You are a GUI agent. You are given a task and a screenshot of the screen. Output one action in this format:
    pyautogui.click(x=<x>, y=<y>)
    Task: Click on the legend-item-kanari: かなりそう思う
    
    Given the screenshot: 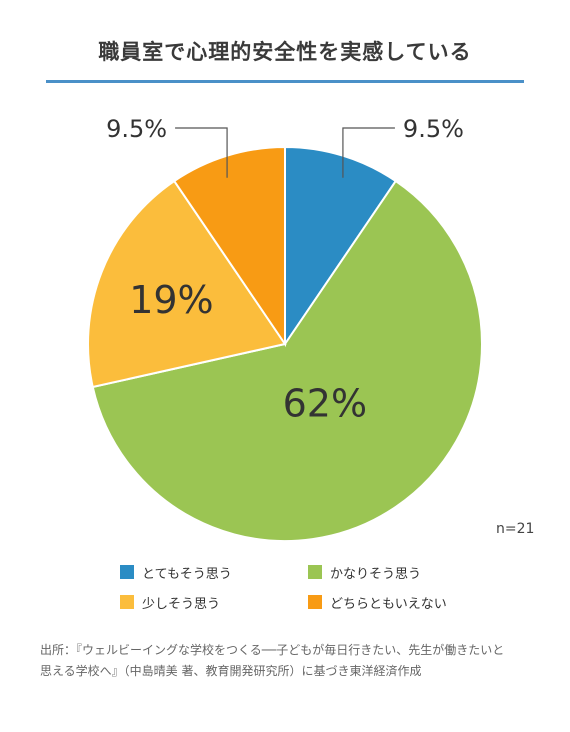 What is the action you would take?
    pyautogui.click(x=364, y=572)
    